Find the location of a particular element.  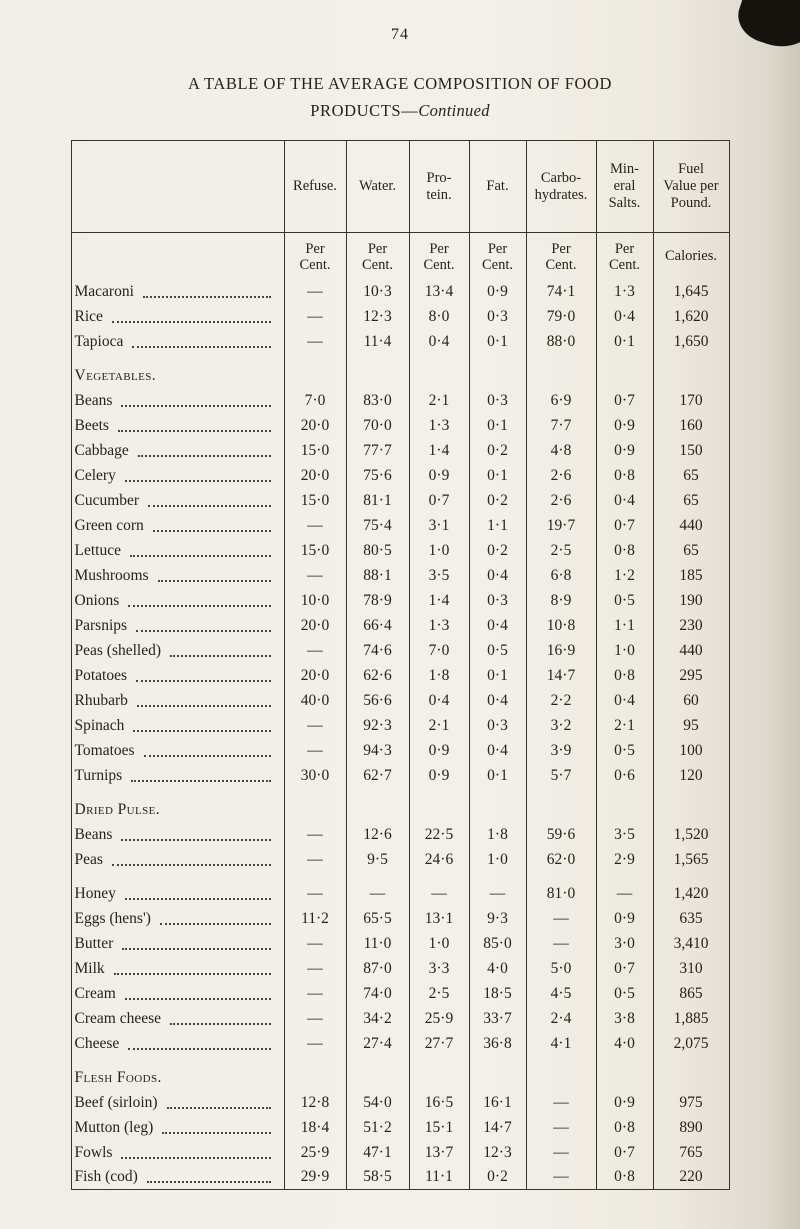

value-cell: 77·7 is located at coordinates (377, 450).